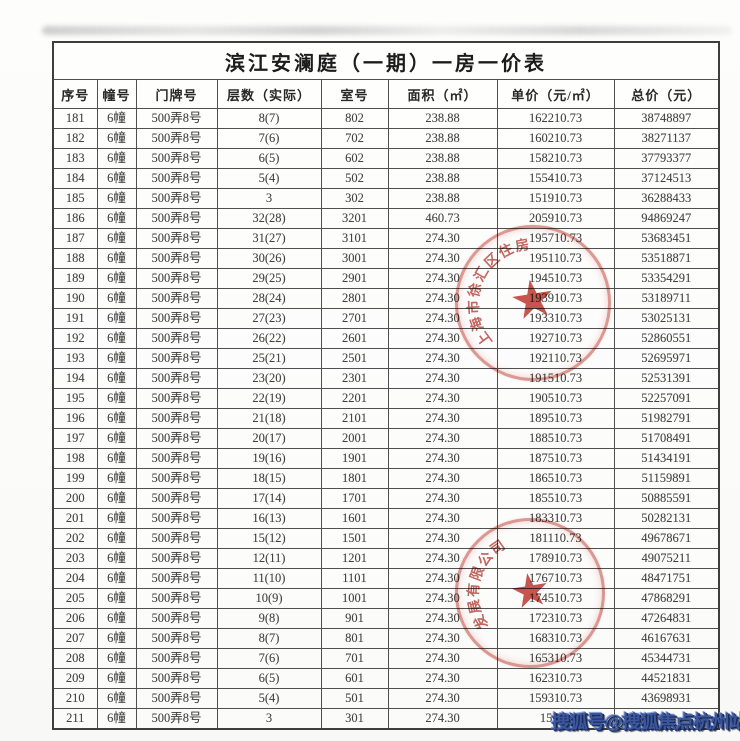 The height and width of the screenshot is (741, 740). What do you see at coordinates (354, 719) in the screenshot?
I see `cell-room: 301` at bounding box center [354, 719].